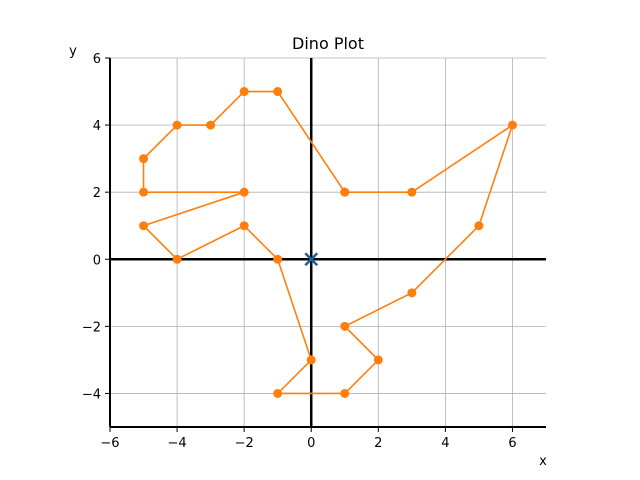 The width and height of the screenshot is (640, 480). I want to click on x-tick-label: 2, so click(378, 443).